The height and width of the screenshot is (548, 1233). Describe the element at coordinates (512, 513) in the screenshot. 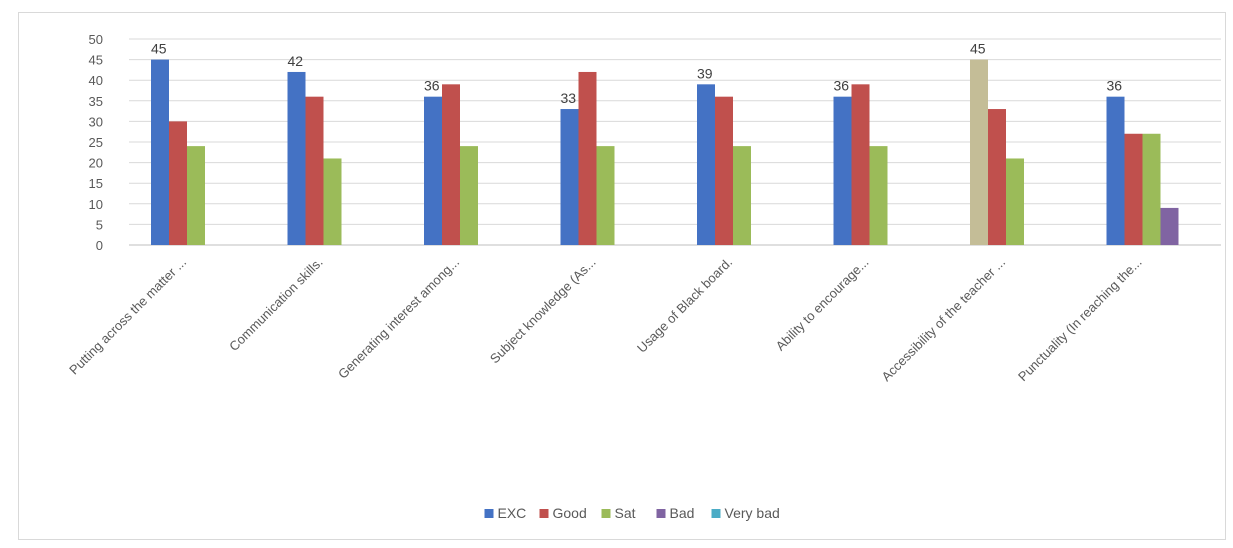

I see `legend-label: EXC` at that location.